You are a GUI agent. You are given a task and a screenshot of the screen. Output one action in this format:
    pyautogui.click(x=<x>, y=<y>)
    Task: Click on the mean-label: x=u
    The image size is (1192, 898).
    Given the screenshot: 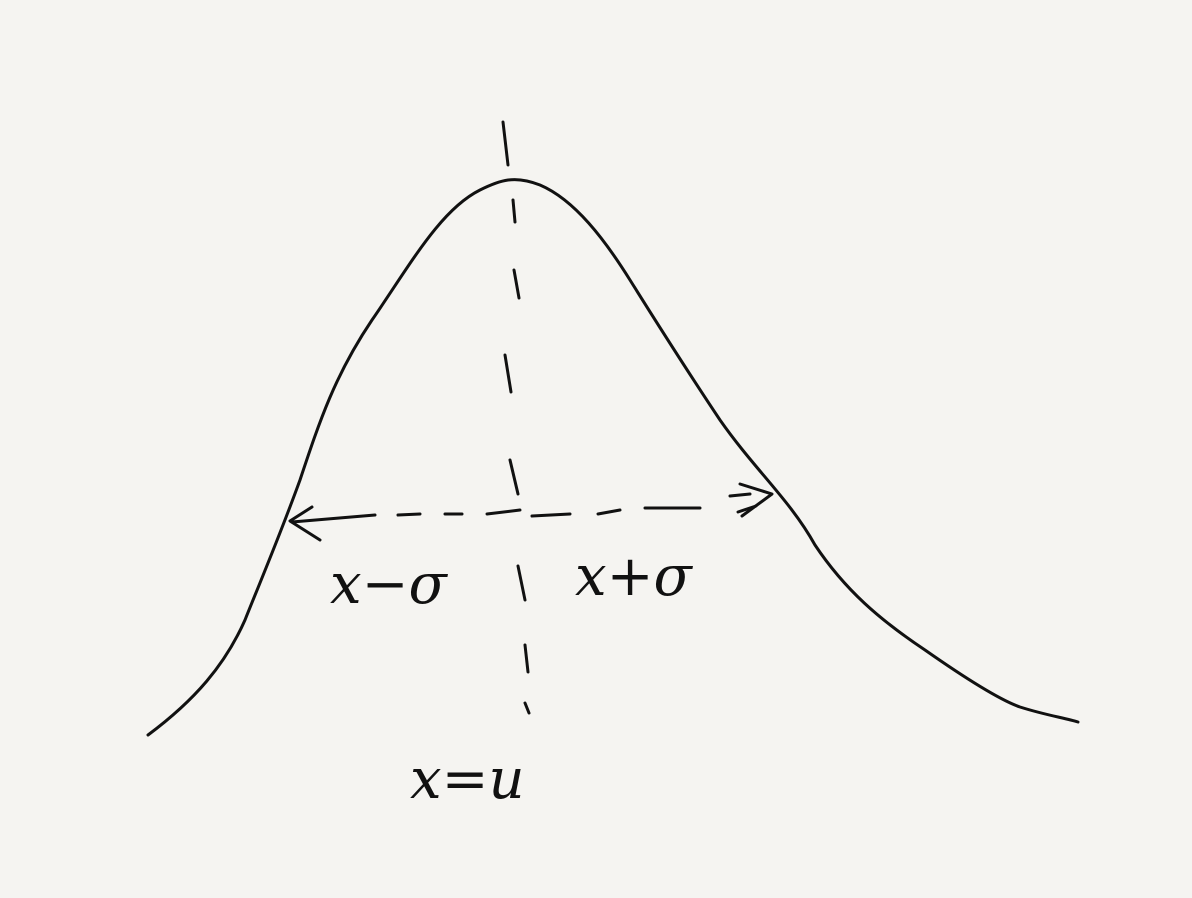 What is the action you would take?
    pyautogui.click(x=467, y=779)
    